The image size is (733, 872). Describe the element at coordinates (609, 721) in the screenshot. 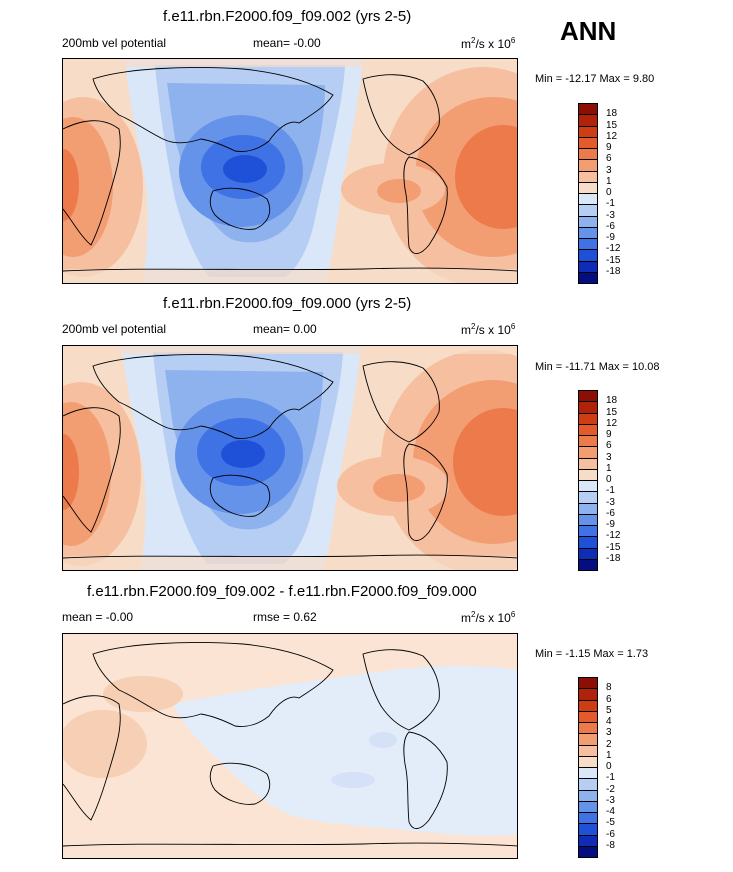

I see `colorbar-tick-label: 4` at that location.